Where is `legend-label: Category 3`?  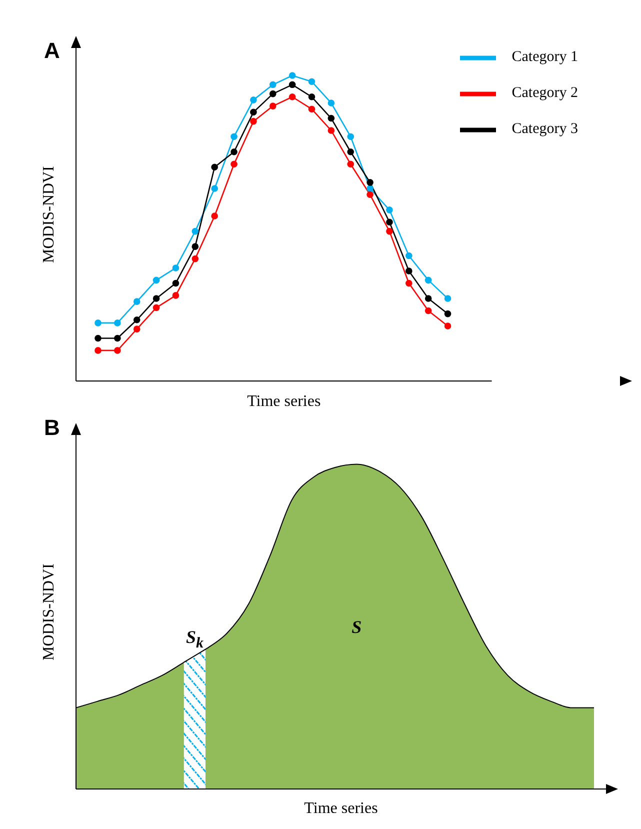 legend-label: Category 3 is located at coordinates (545, 129).